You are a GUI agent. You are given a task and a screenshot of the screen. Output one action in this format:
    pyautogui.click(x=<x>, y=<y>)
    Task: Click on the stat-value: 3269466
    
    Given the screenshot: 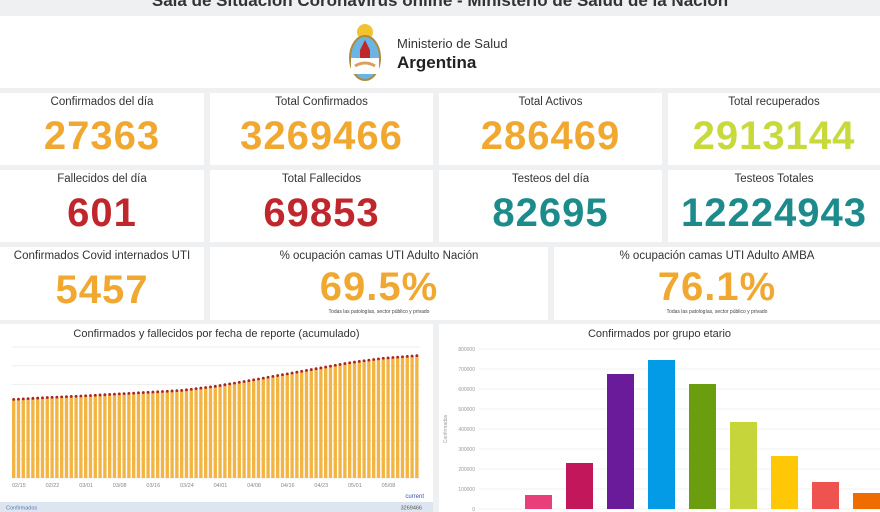 What is the action you would take?
    pyautogui.click(x=321, y=136)
    